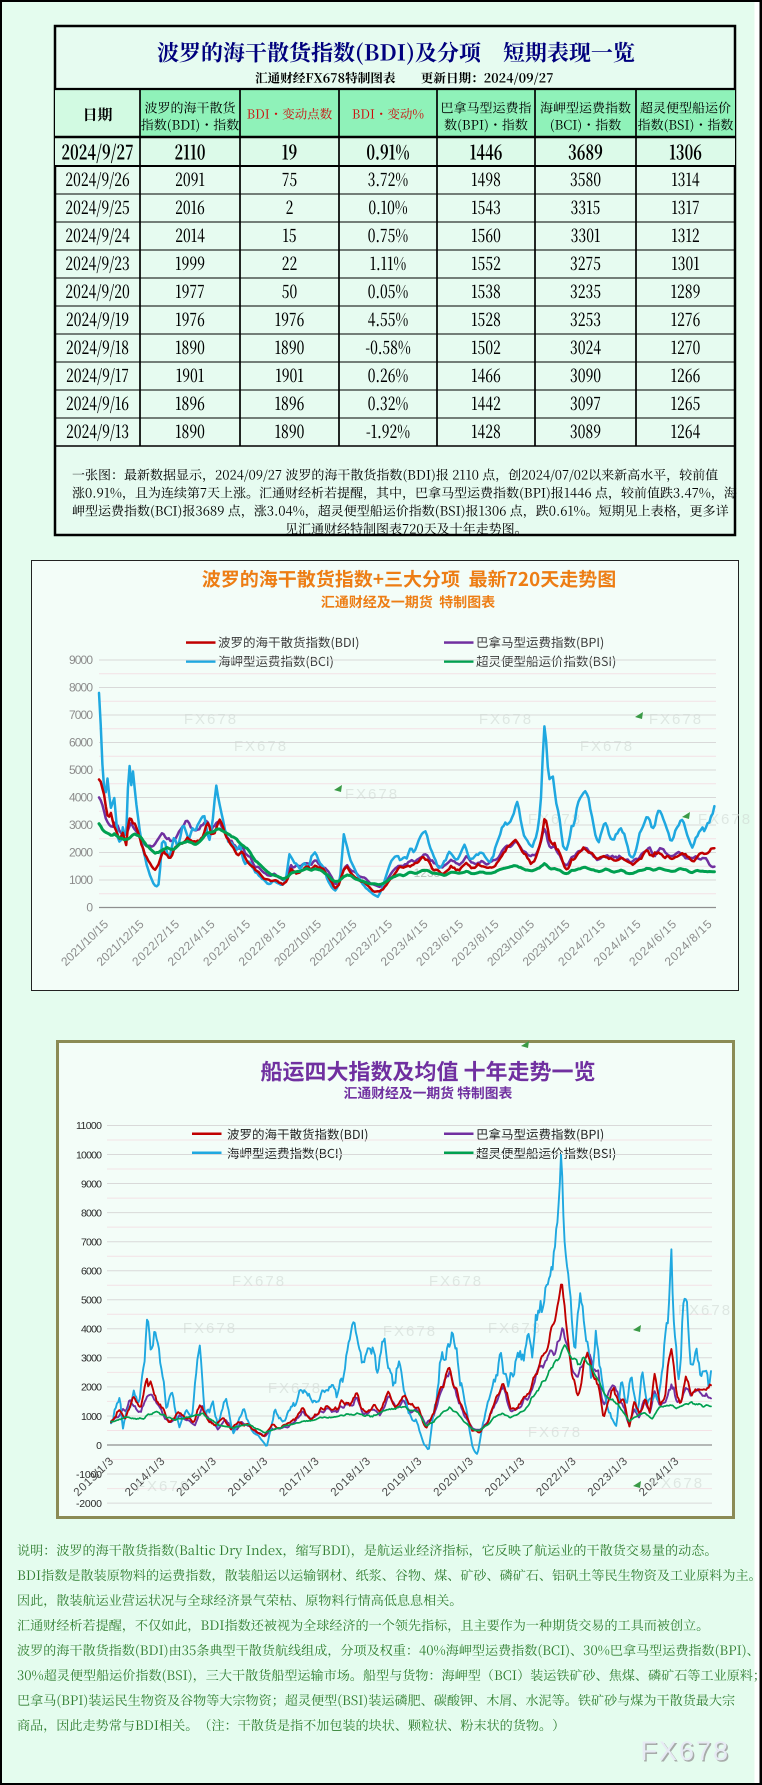  I want to click on svg-text: -1000, so click(89, 1475).